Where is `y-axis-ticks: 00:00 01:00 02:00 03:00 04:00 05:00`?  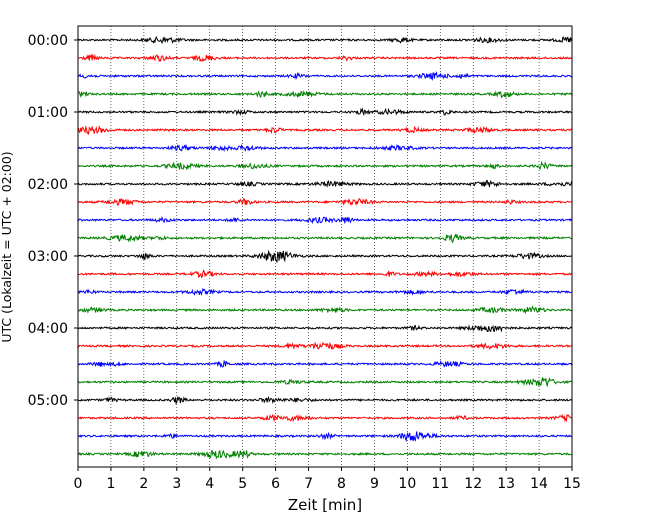
y-axis-ticks: 00:00 01:00 02:00 03:00 04:00 05:00 is located at coordinates (53, 221).